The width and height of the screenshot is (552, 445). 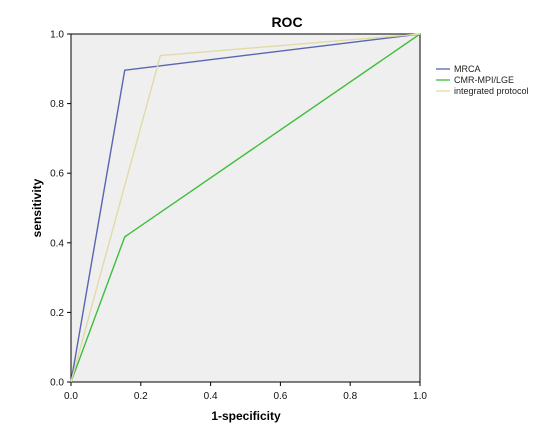 I want to click on y-tick-label-5: 1.0, so click(x=57, y=35).